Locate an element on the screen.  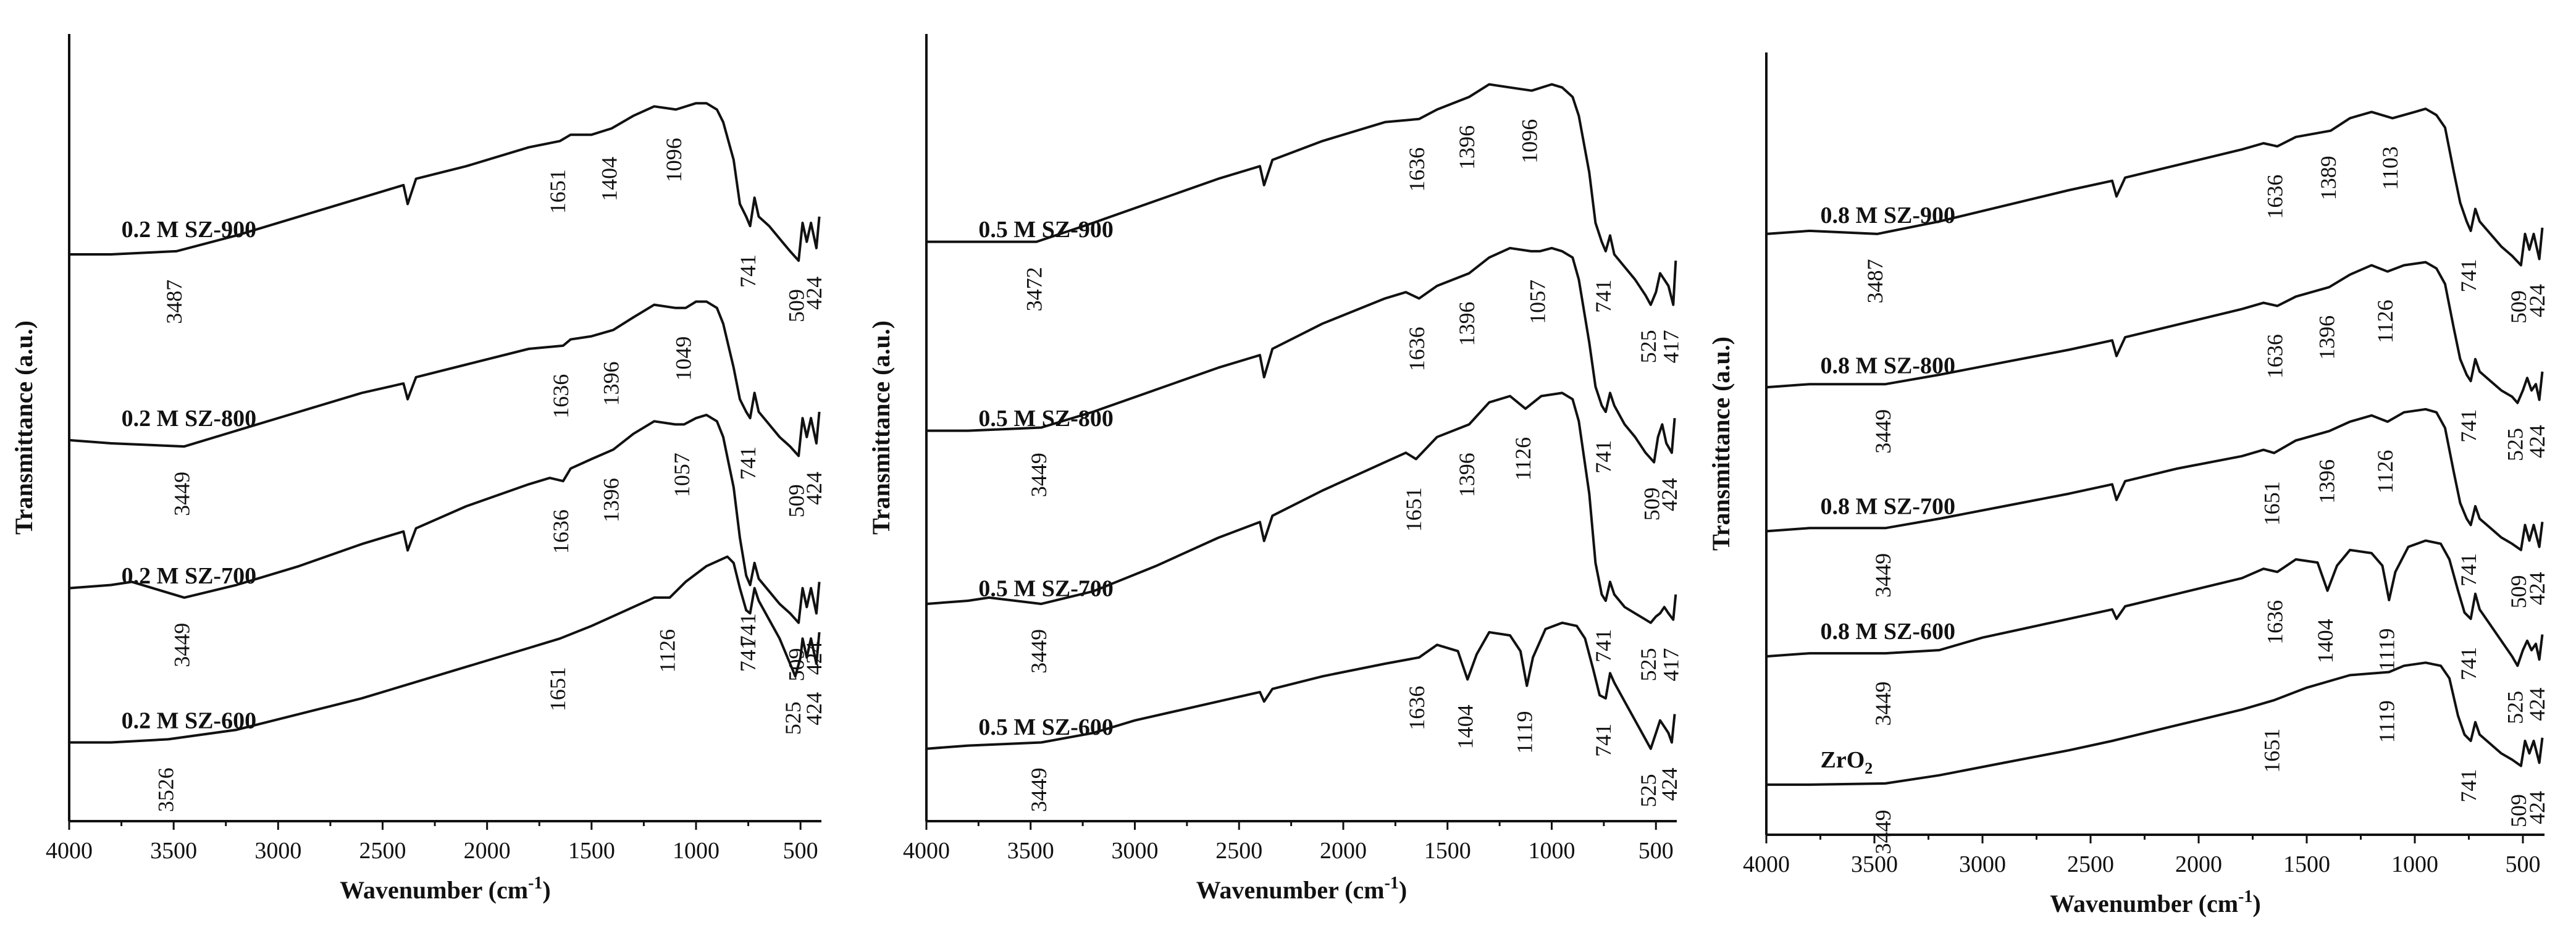
series-label: 0.2 M SZ-900 is located at coordinates (189, 230).